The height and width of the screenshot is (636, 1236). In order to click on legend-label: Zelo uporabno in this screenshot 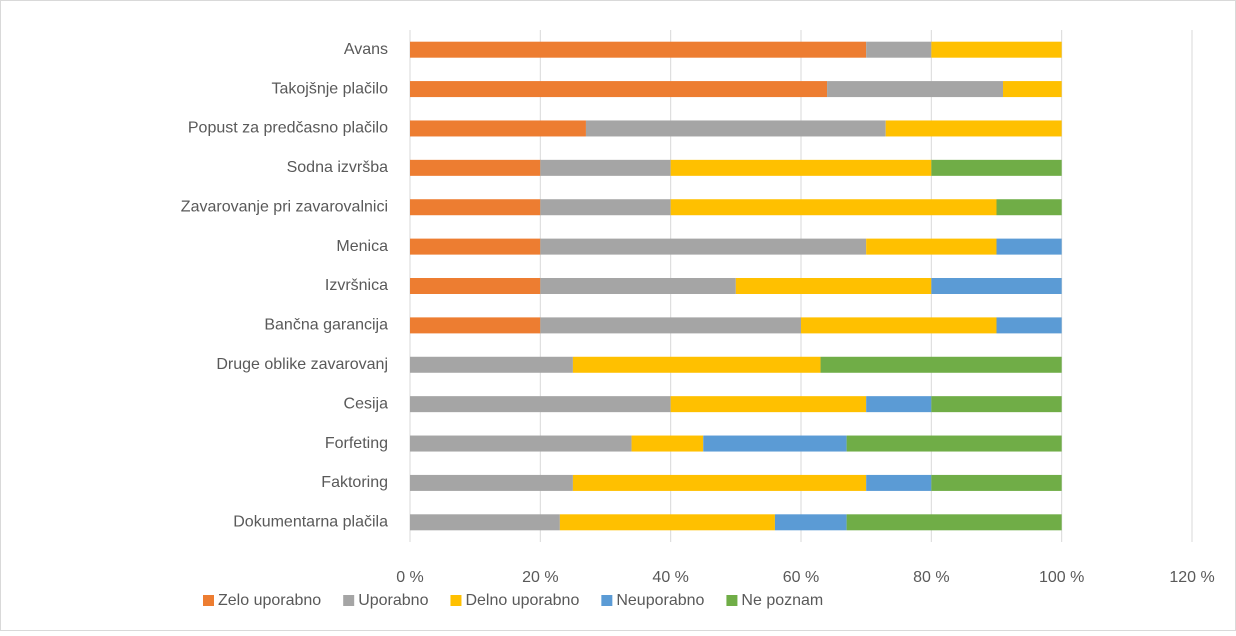, I will do `click(269, 600)`.